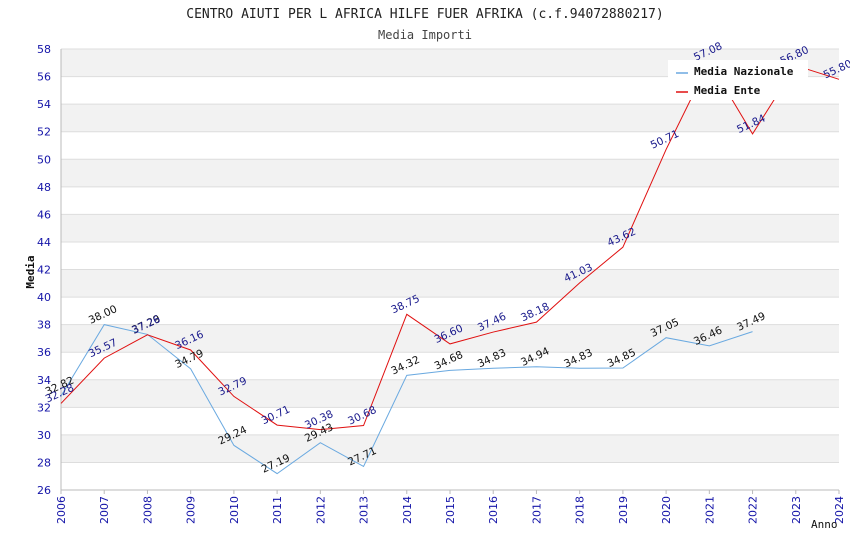 Image resolution: width=850 pixels, height=550 pixels. What do you see at coordinates (824, 524) in the screenshot?
I see `x-axis-label: Anno` at bounding box center [824, 524].